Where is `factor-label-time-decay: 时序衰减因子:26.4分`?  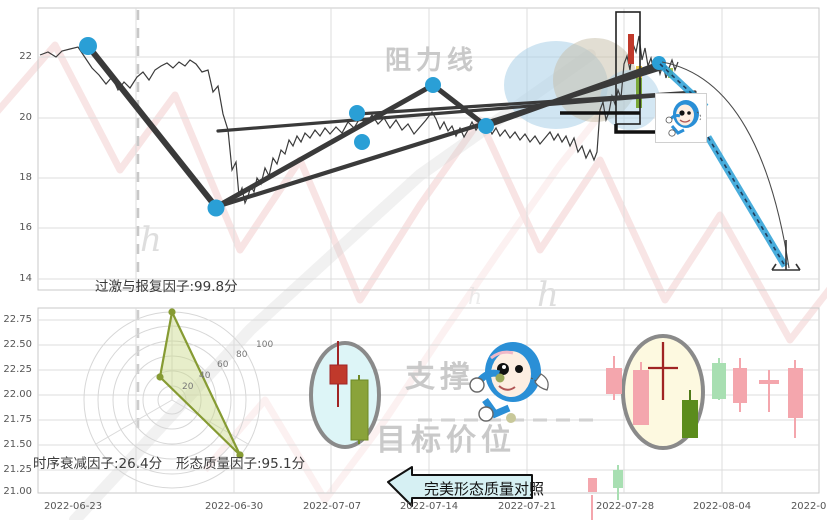
factor-label-time-decay: 时序衰减因子:26.4分 is located at coordinates (98, 464).